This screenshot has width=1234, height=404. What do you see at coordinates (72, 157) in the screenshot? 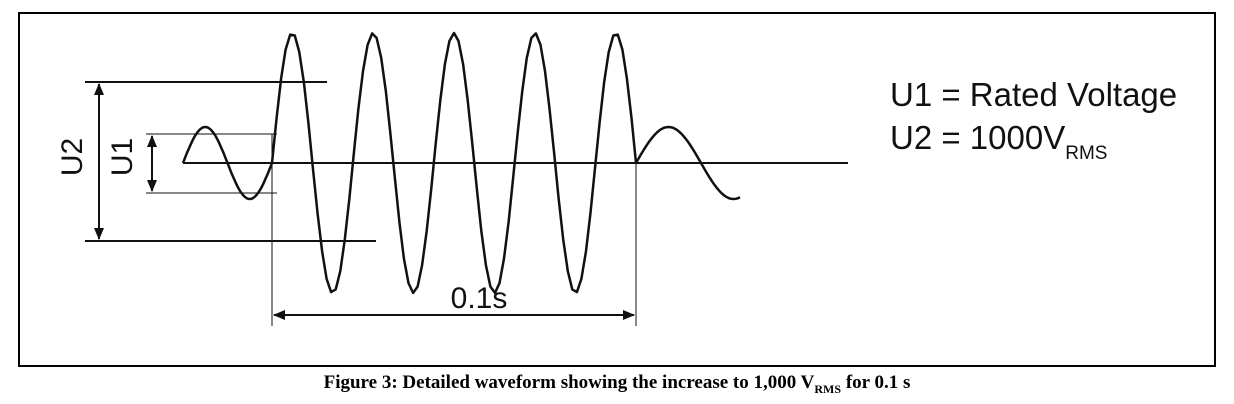
I see `u2-label: U2` at bounding box center [72, 157].